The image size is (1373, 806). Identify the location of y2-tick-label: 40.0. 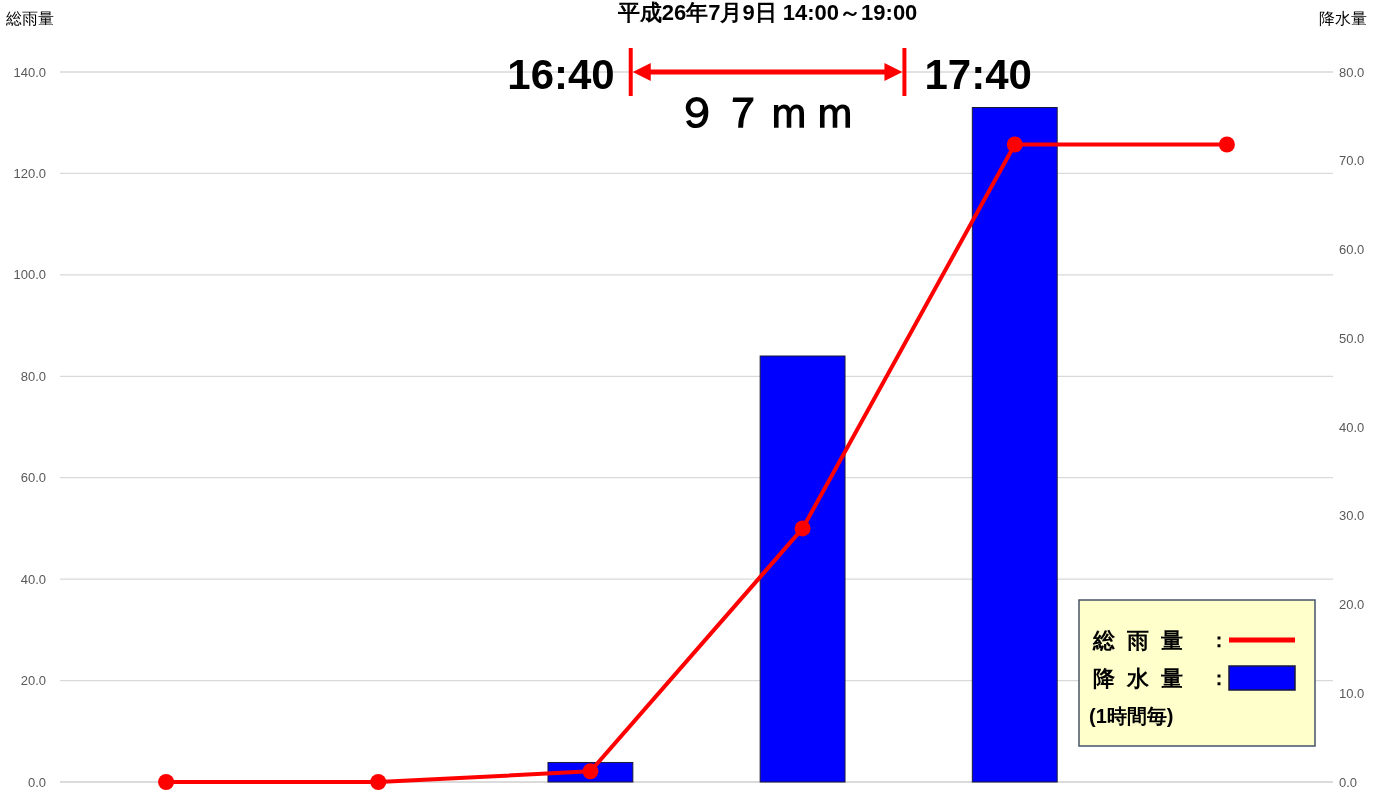
(1352, 427).